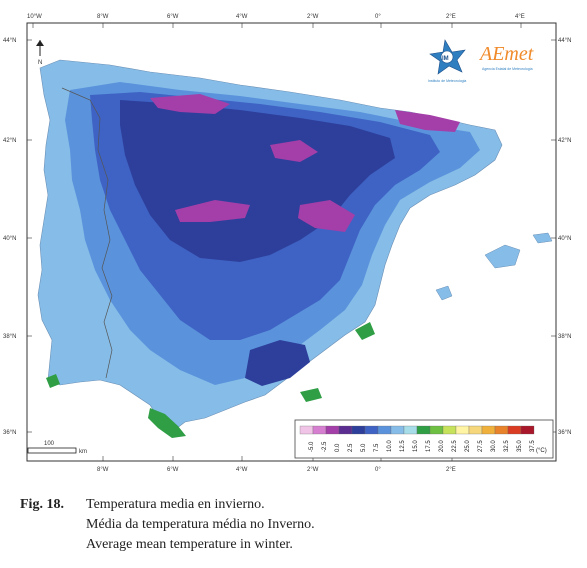  Describe the element at coordinates (507, 446) in the screenshot. I see `legend-label: 32.5` at that location.